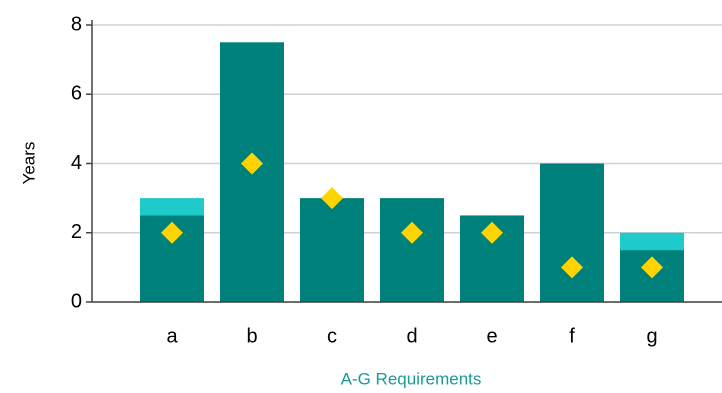 Image resolution: width=722 pixels, height=393 pixels. Describe the element at coordinates (651, 336) in the screenshot. I see `x-tick-label: g` at that location.